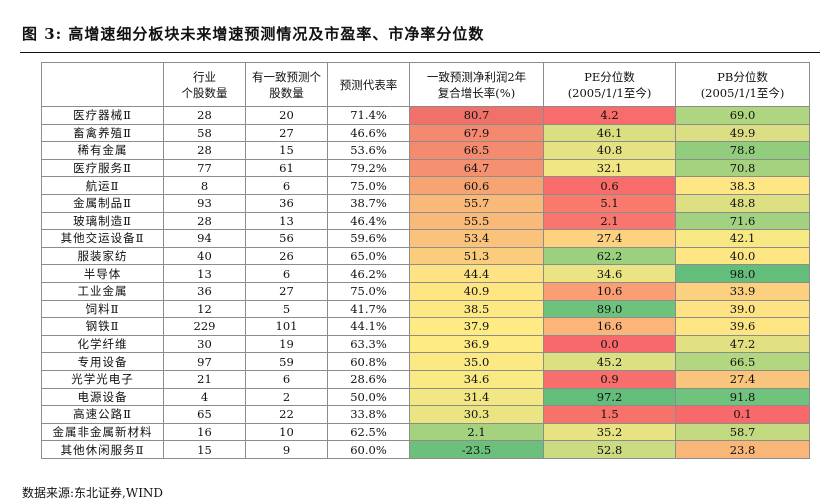 The width and height of the screenshot is (826, 503). What do you see at coordinates (204, 238) in the screenshot?
I see `stock-count: 94` at bounding box center [204, 238].